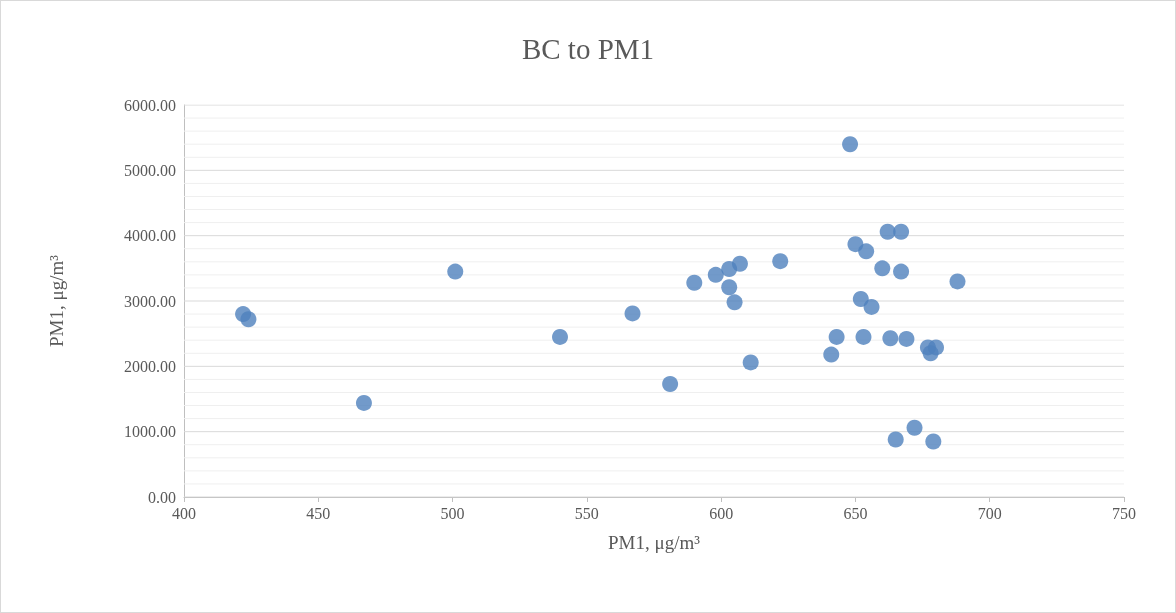 Image resolution: width=1176 pixels, height=613 pixels. What do you see at coordinates (588, 48) in the screenshot?
I see `chart-title: BC to PM1` at bounding box center [588, 48].